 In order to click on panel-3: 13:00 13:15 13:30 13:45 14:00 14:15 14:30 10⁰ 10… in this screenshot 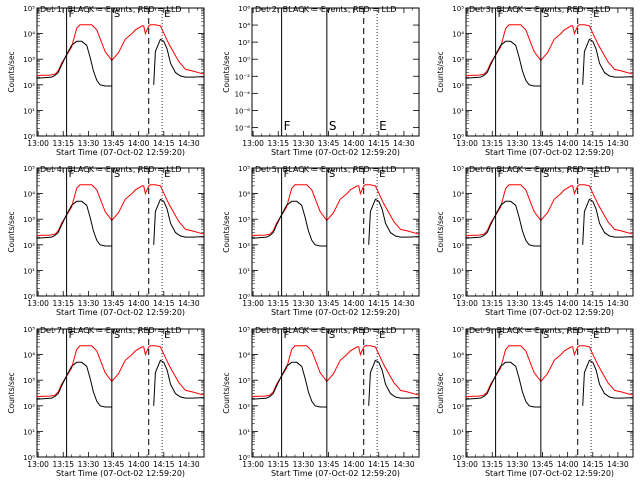, I will do `click(535, 81)`.